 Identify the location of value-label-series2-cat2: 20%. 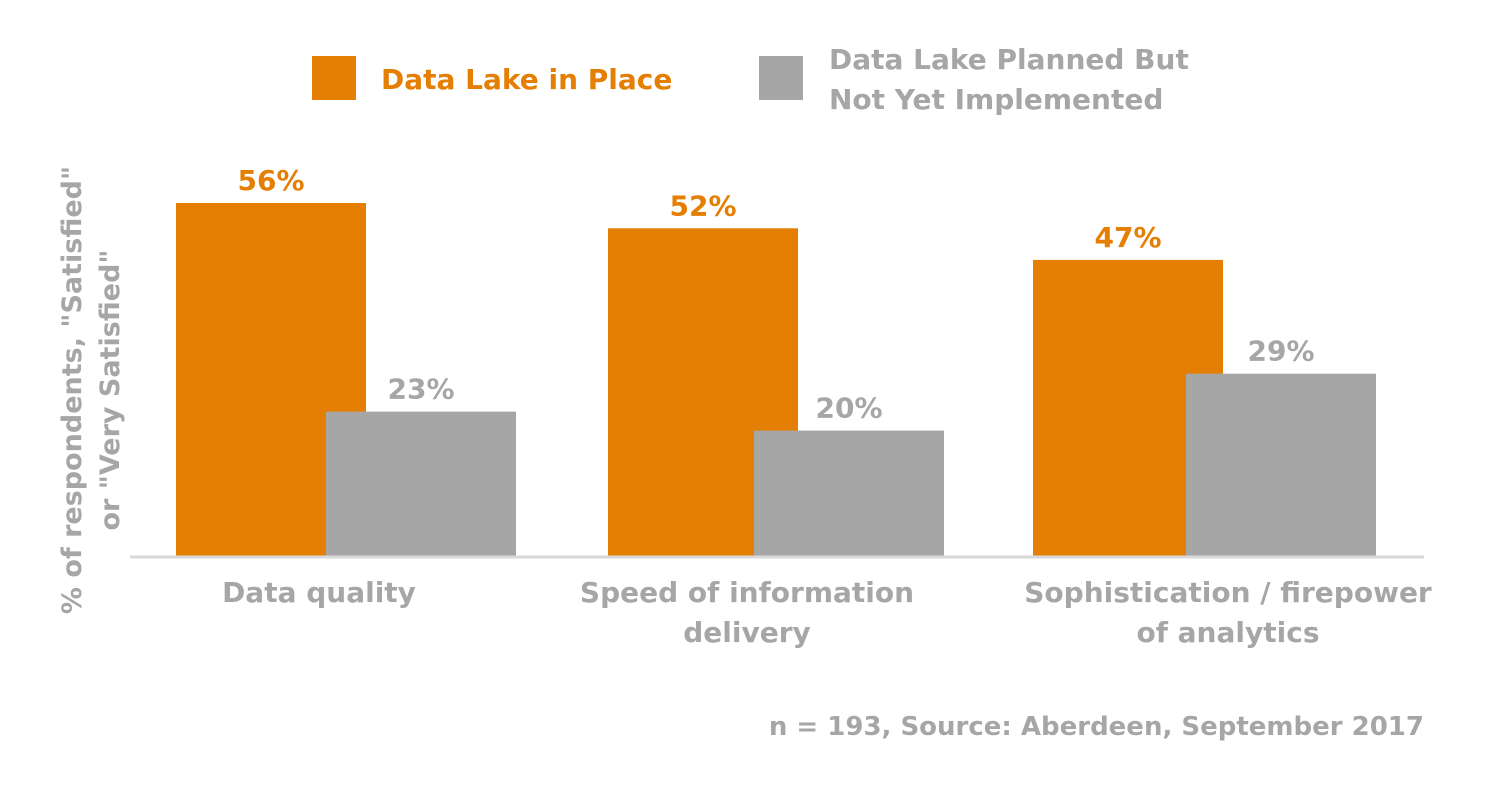
(848, 408).